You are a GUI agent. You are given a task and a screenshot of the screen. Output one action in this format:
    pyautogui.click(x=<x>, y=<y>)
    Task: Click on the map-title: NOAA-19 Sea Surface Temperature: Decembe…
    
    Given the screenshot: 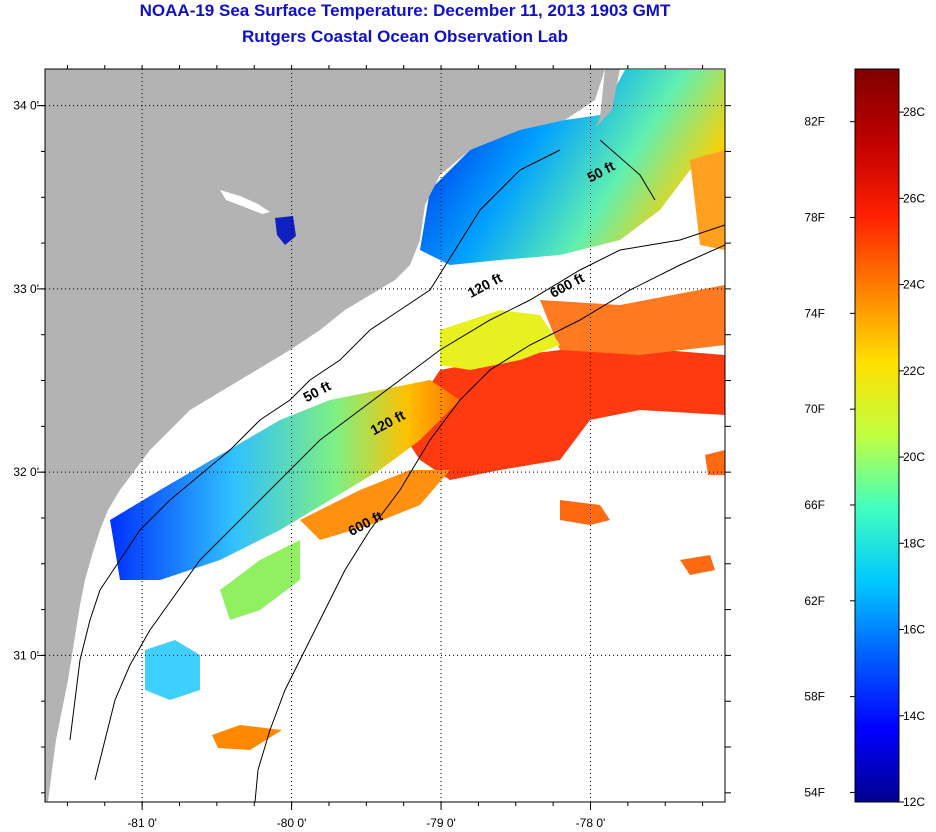 What is the action you would take?
    pyautogui.click(x=405, y=10)
    